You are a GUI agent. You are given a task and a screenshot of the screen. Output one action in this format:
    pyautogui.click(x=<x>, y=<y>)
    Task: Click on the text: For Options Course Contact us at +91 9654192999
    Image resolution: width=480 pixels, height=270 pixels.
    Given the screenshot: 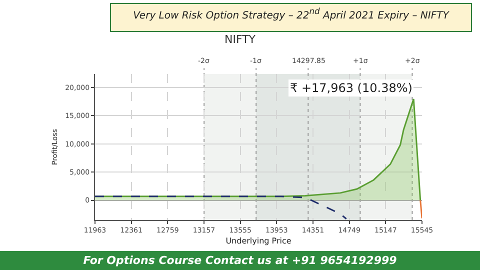 What is the action you would take?
    pyautogui.click(x=240, y=260)
    